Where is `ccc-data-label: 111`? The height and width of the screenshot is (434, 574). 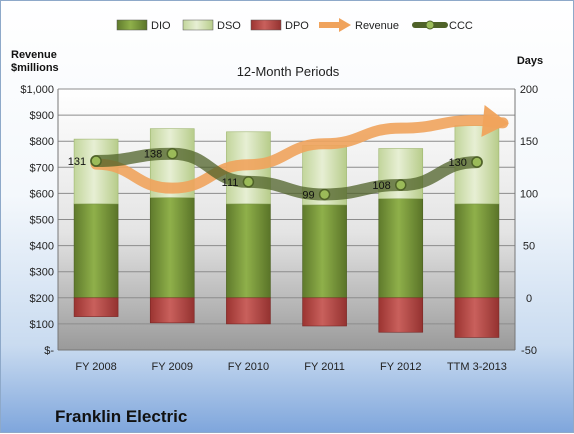 ccc-data-label: 111 is located at coordinates (230, 183).